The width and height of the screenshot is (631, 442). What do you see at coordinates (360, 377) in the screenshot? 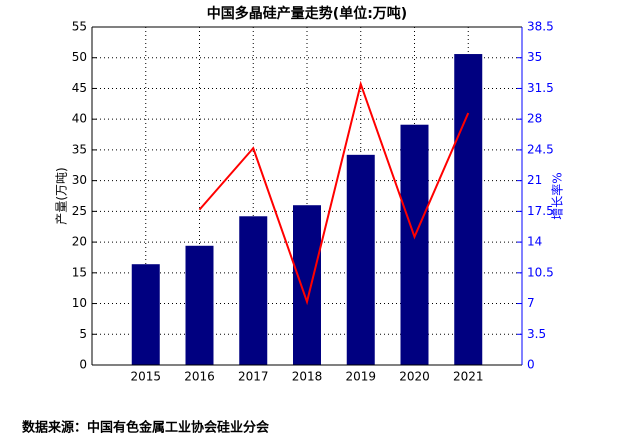
I see `x-tick-label: 2019` at bounding box center [360, 377].